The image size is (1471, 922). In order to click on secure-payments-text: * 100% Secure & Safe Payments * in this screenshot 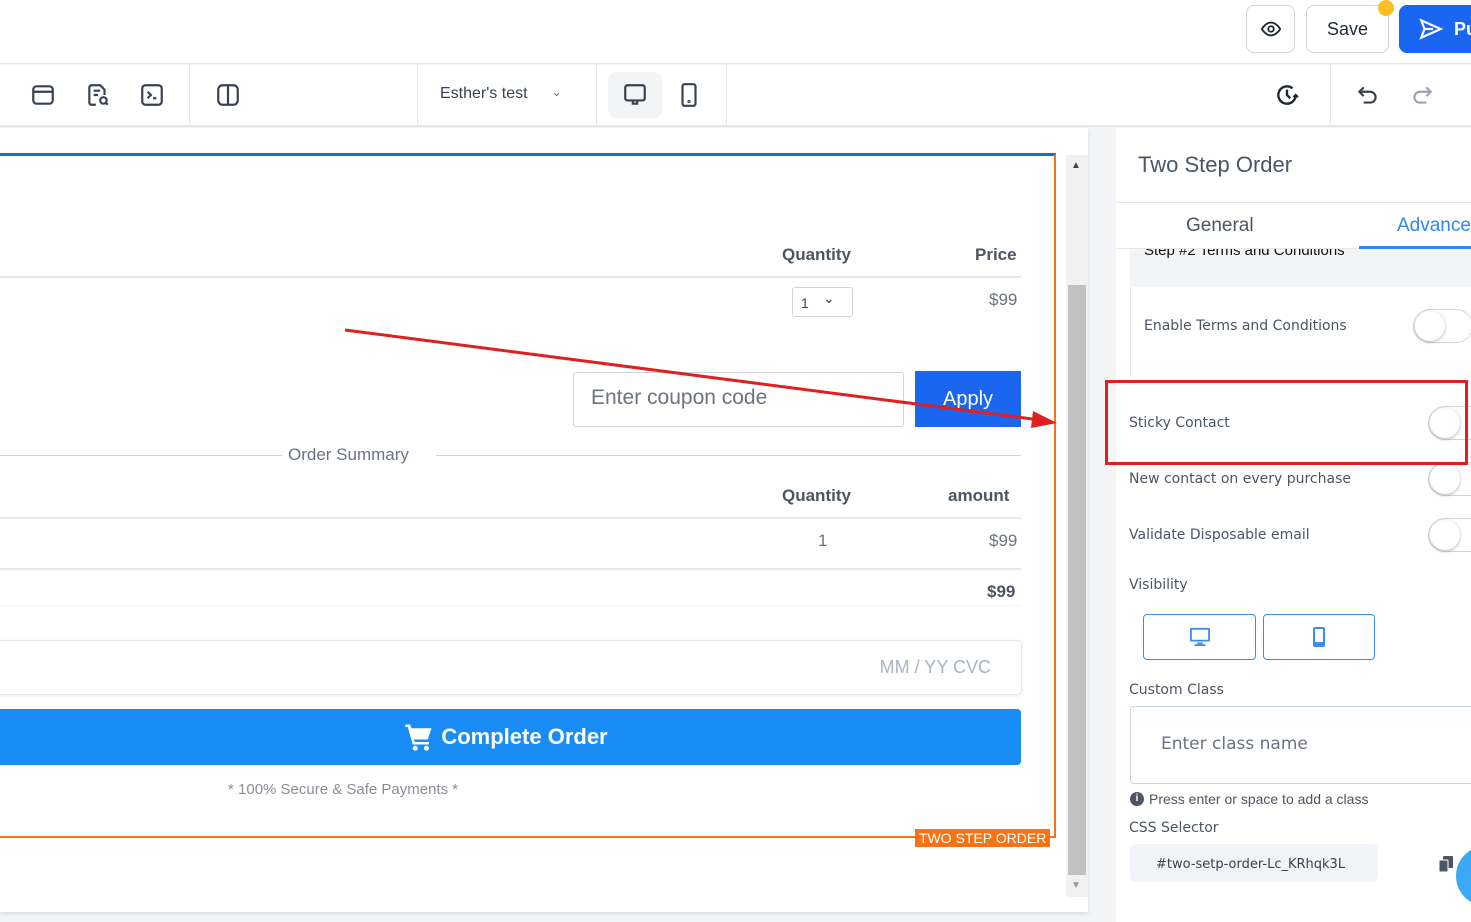, I will do `click(343, 789)`.